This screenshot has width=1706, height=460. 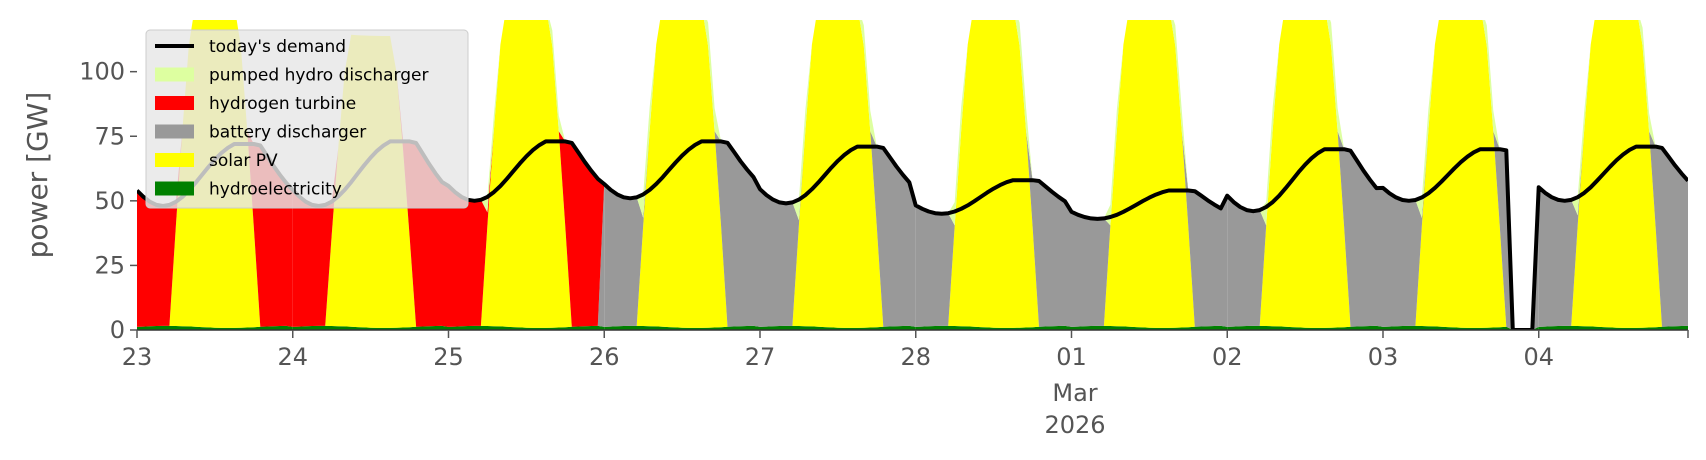 I want to click on y-tick-label-75: 75, so click(x=109, y=136).